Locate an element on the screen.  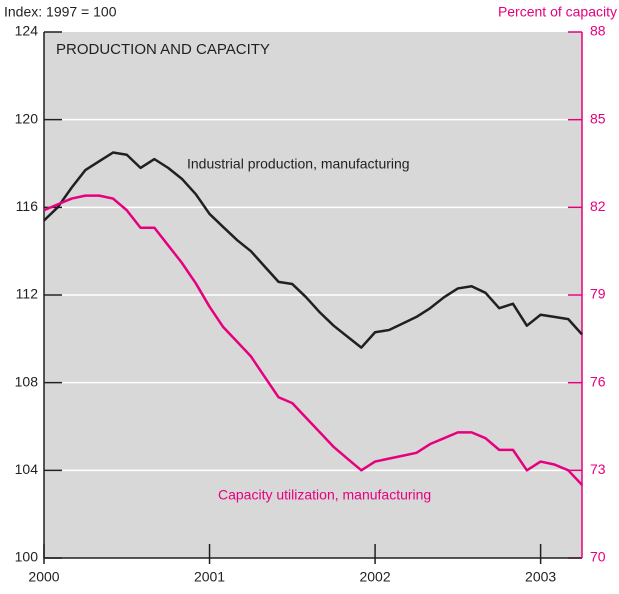
y2-tick-label: 85 is located at coordinates (598, 118).